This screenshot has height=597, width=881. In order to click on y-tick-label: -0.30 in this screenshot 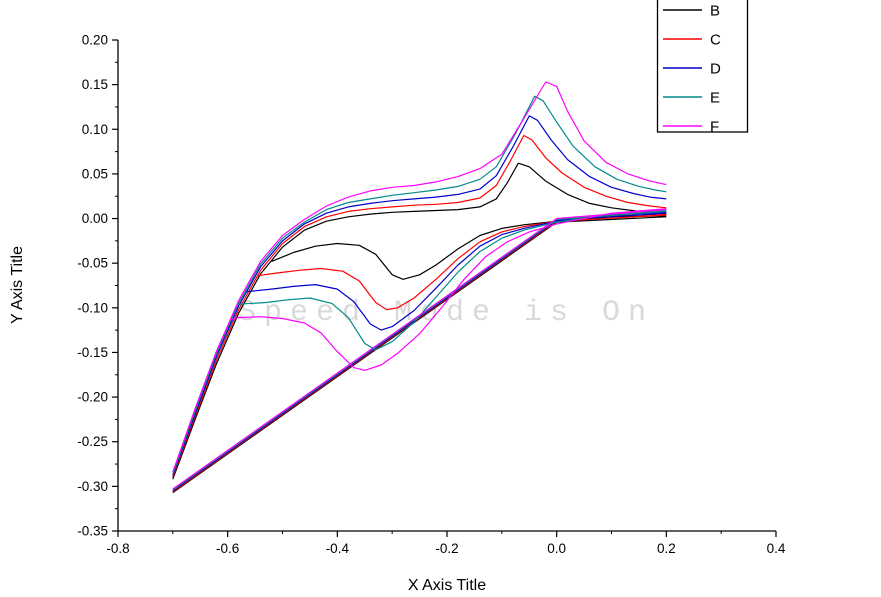, I will do `click(92, 486)`.